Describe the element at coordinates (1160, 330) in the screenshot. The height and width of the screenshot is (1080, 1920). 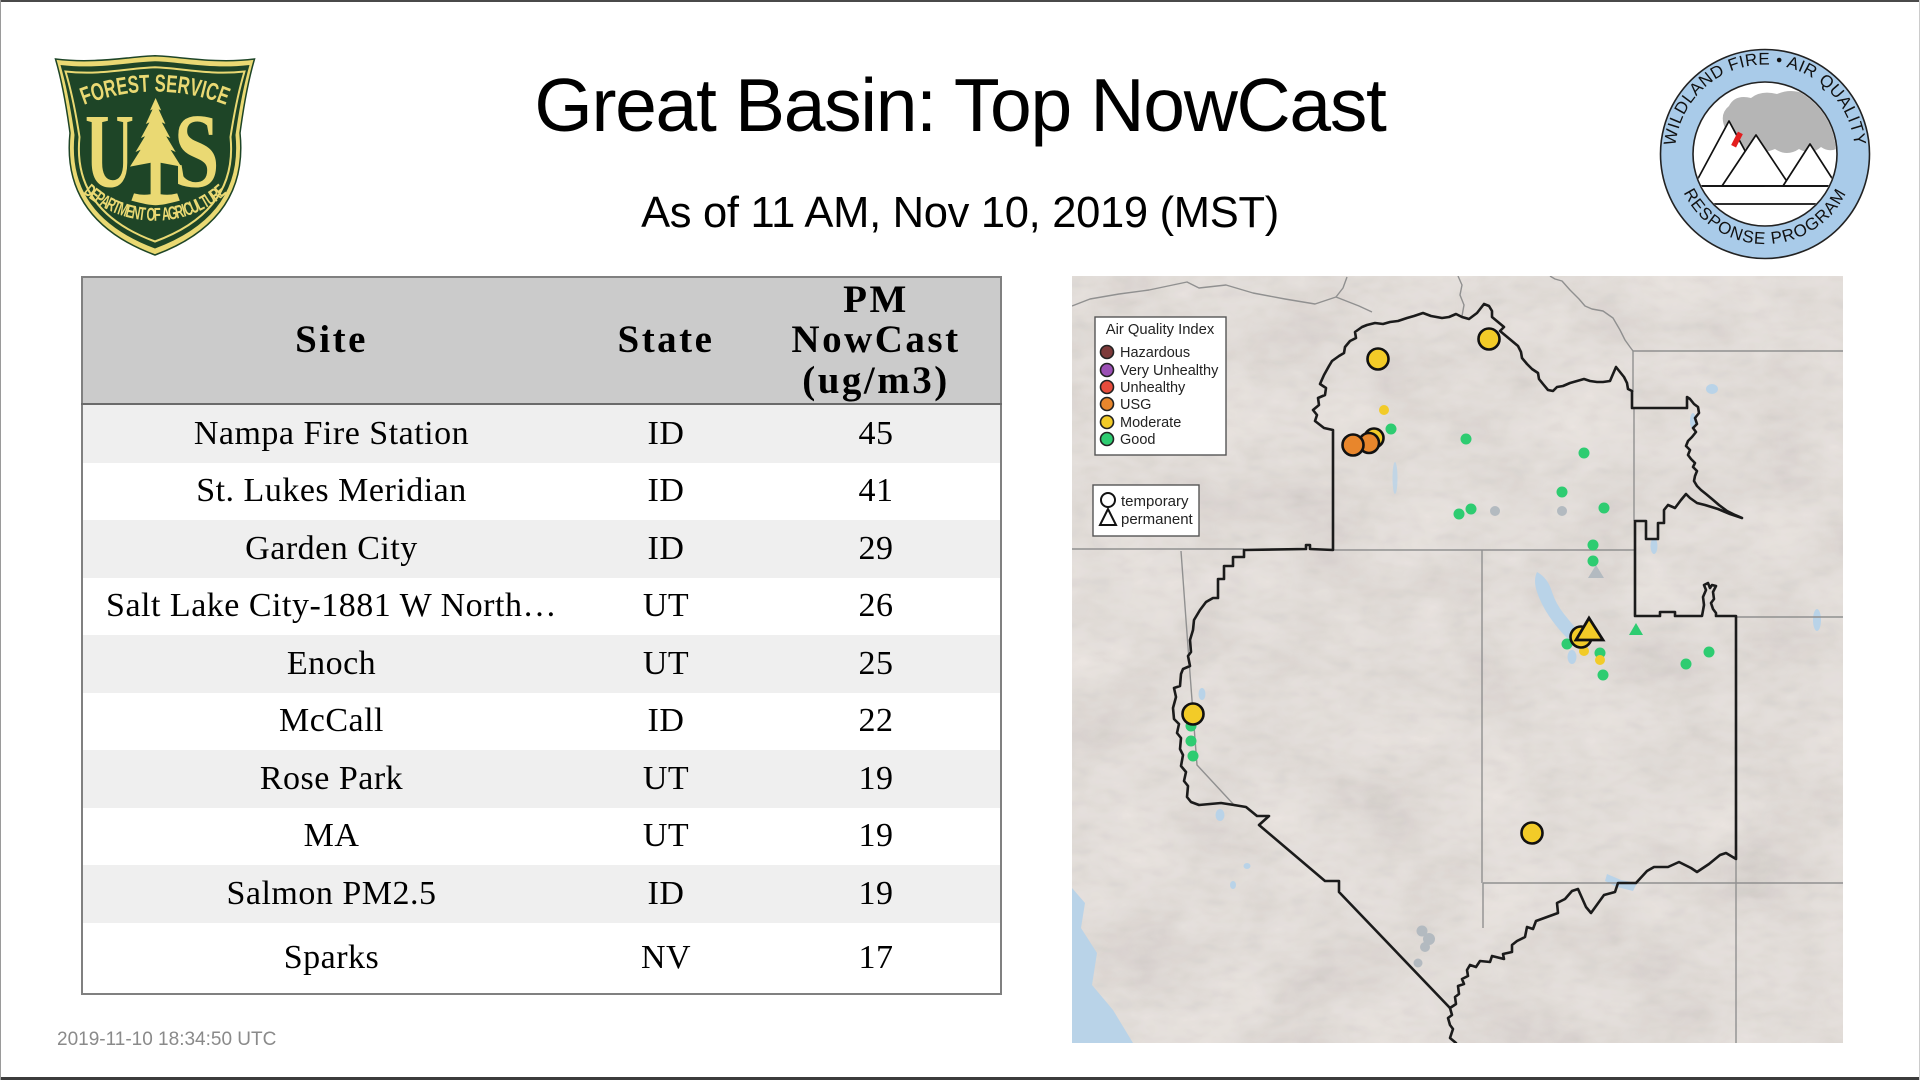
I see `svg-text: Air Quality Index` at that location.